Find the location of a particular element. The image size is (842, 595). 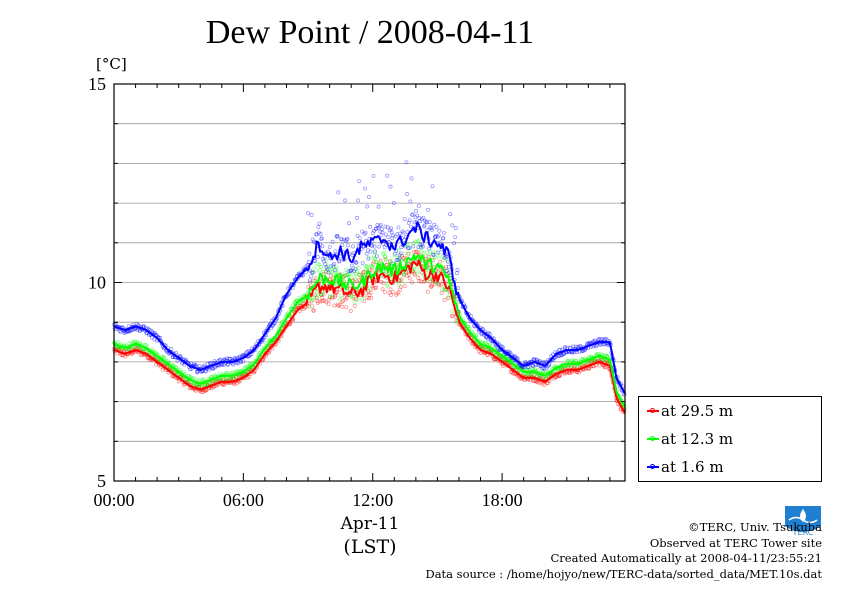

x-axis-date-label: Apr-11 is located at coordinates (370, 524).